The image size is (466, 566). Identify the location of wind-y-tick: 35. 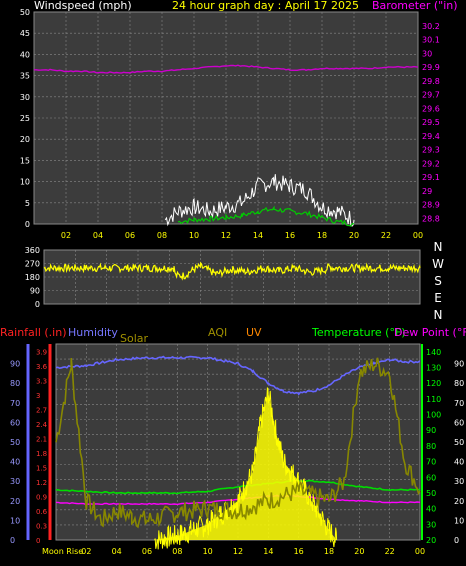
(25, 76).